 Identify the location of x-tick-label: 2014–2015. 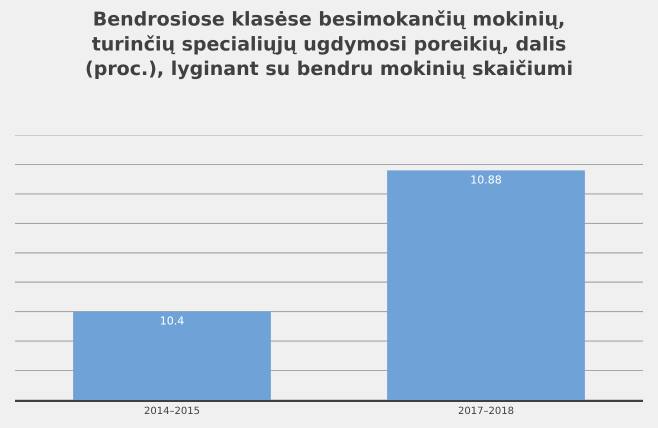
(172, 411).